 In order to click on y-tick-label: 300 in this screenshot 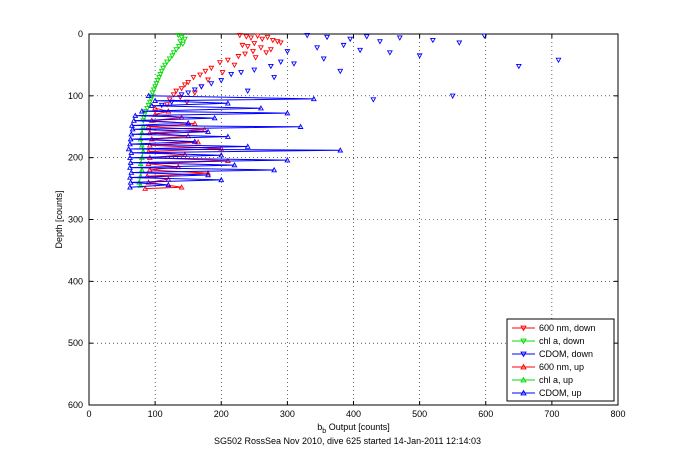, I will do `click(75, 220)`.